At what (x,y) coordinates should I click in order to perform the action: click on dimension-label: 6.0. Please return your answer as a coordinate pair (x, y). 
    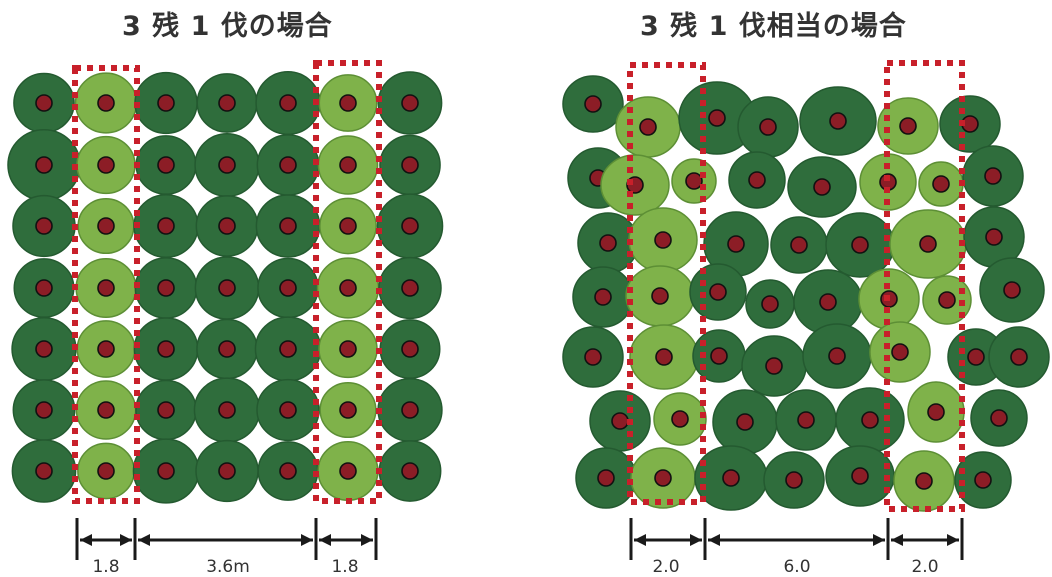
    Looking at the image, I should click on (796, 567).